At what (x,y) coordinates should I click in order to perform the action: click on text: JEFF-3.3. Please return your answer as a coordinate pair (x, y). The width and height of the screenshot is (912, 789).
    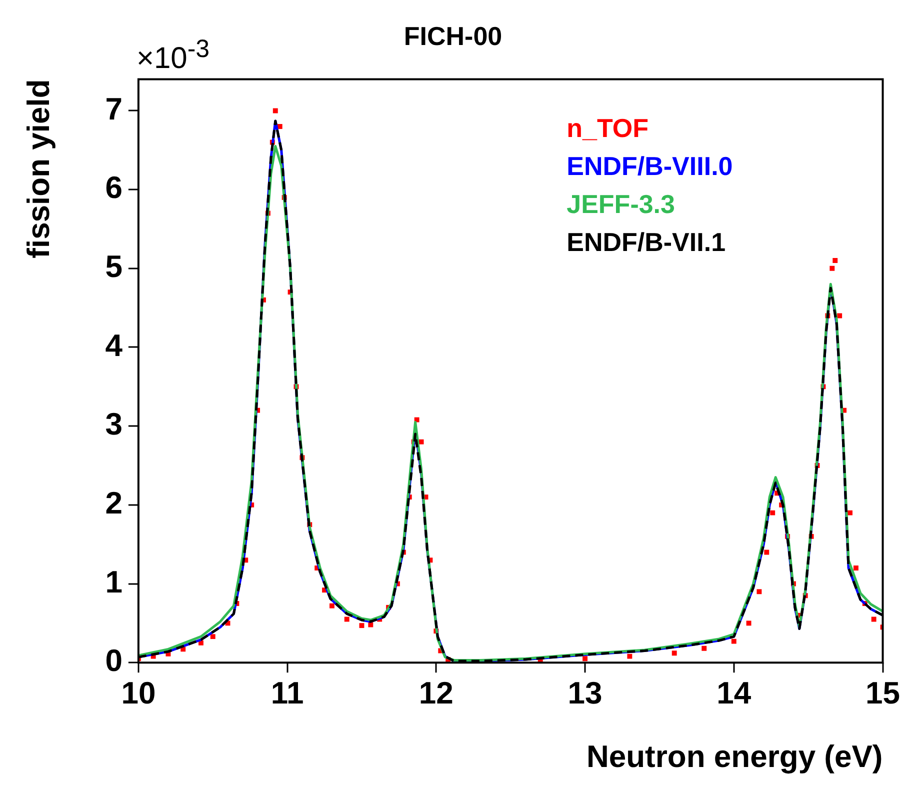
    Looking at the image, I should click on (620, 204).